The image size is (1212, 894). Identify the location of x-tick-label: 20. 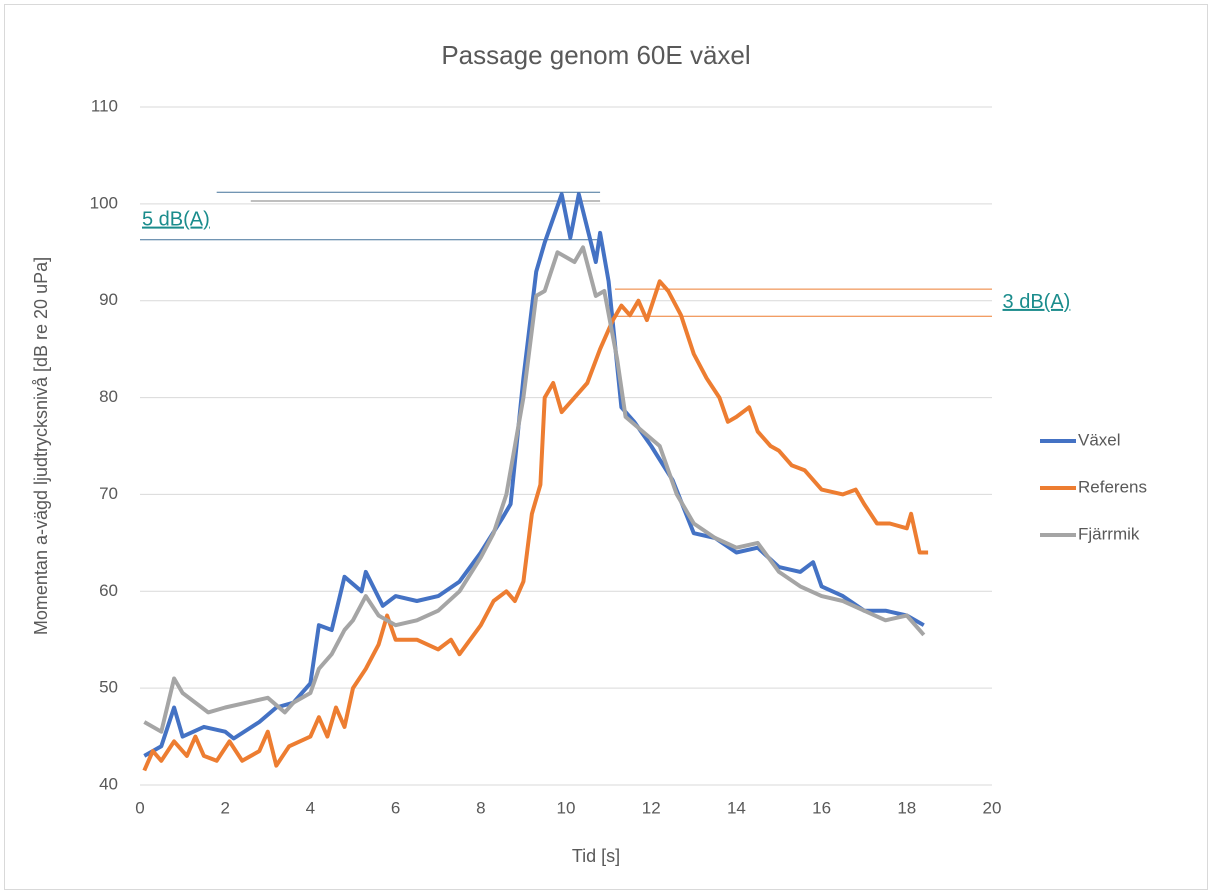
(992, 807).